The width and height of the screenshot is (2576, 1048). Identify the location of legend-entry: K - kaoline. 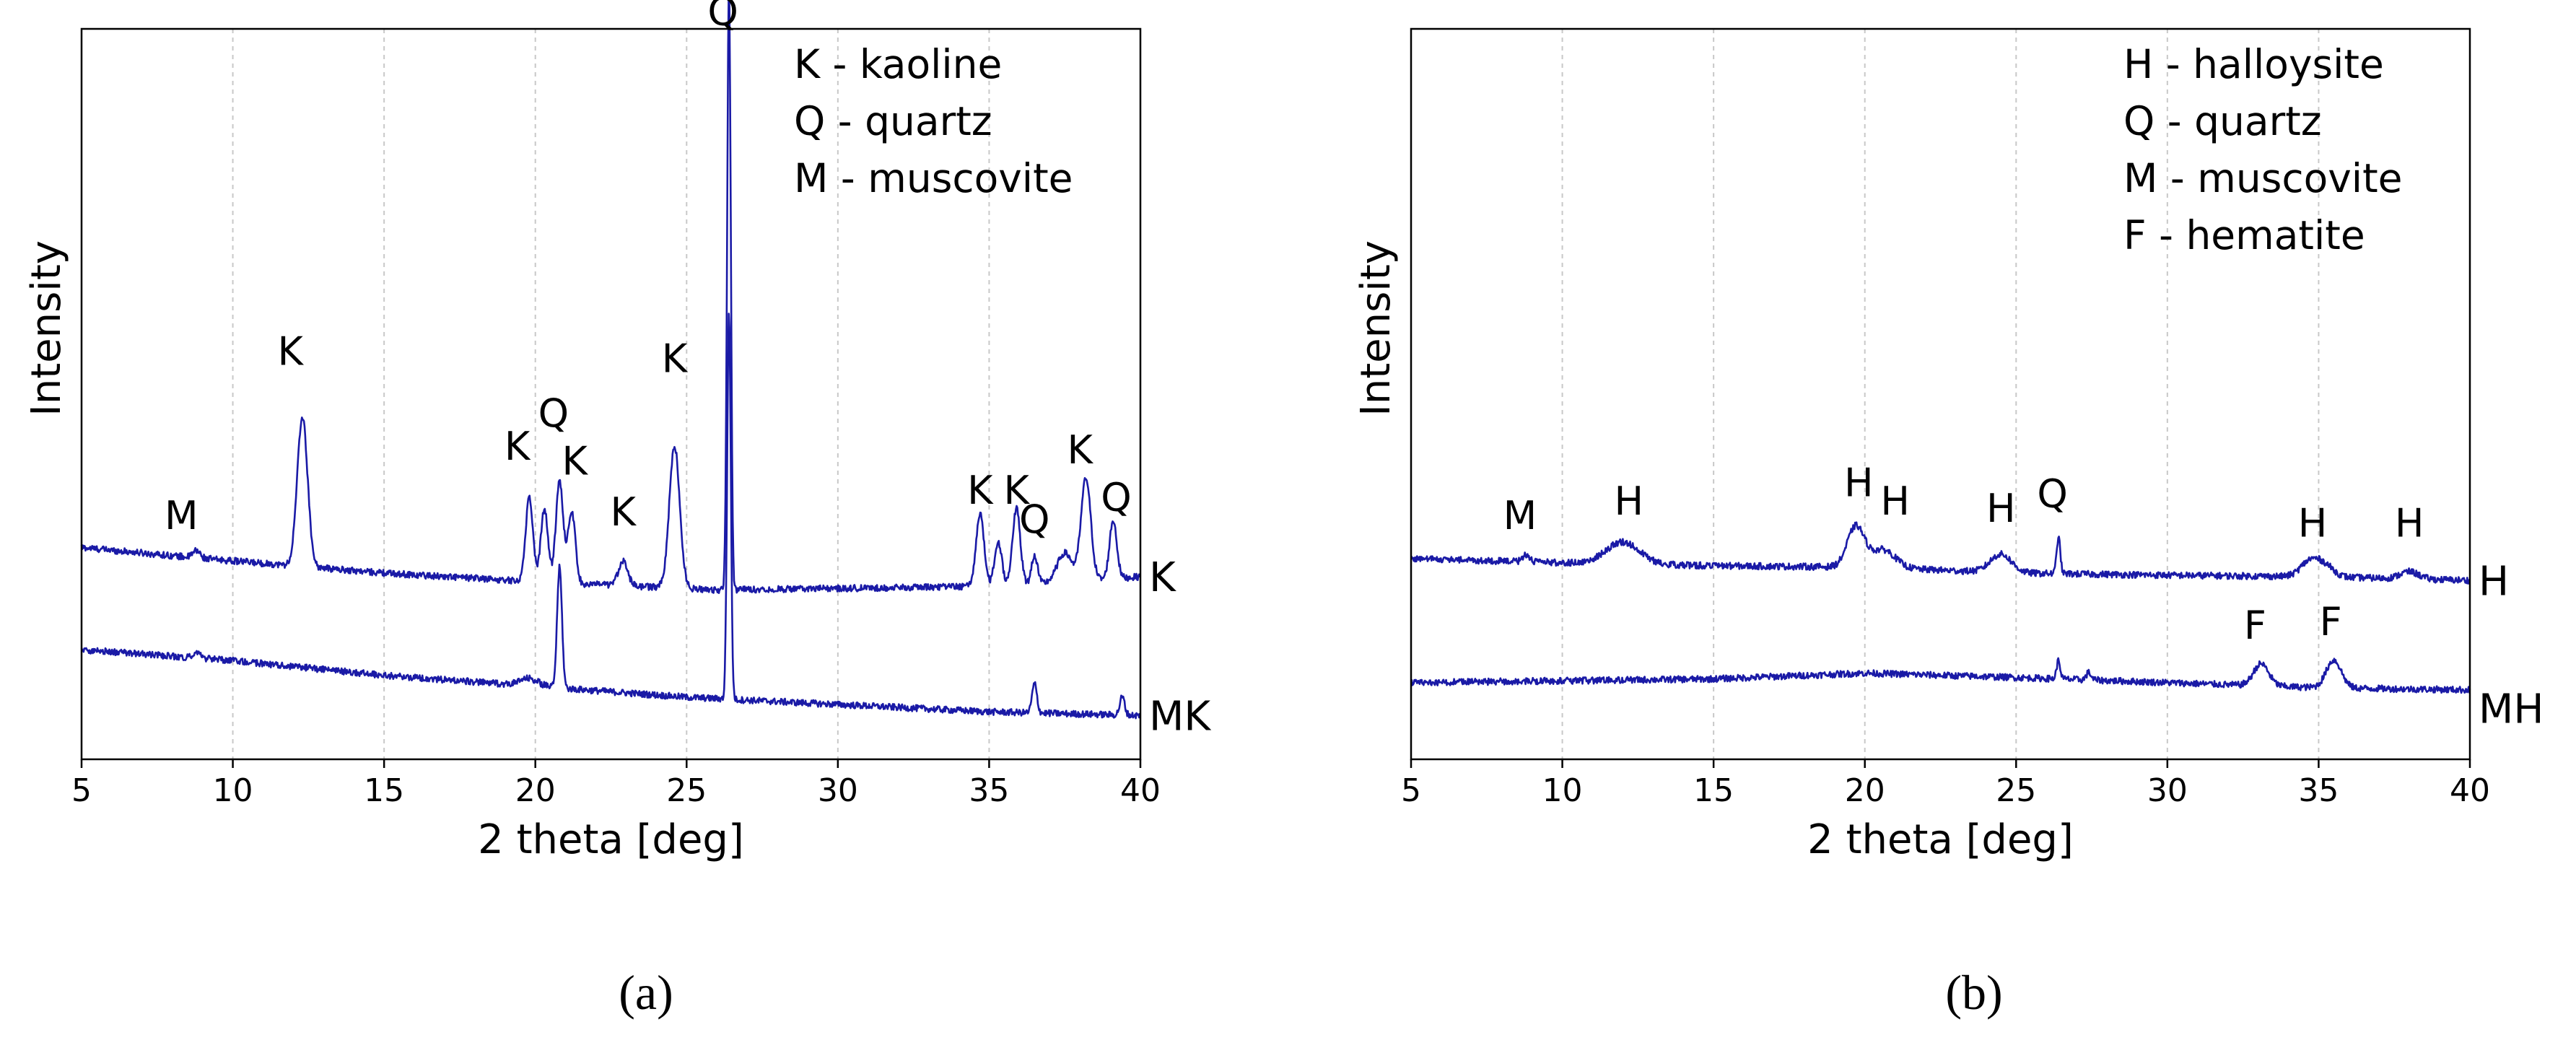
(898, 64).